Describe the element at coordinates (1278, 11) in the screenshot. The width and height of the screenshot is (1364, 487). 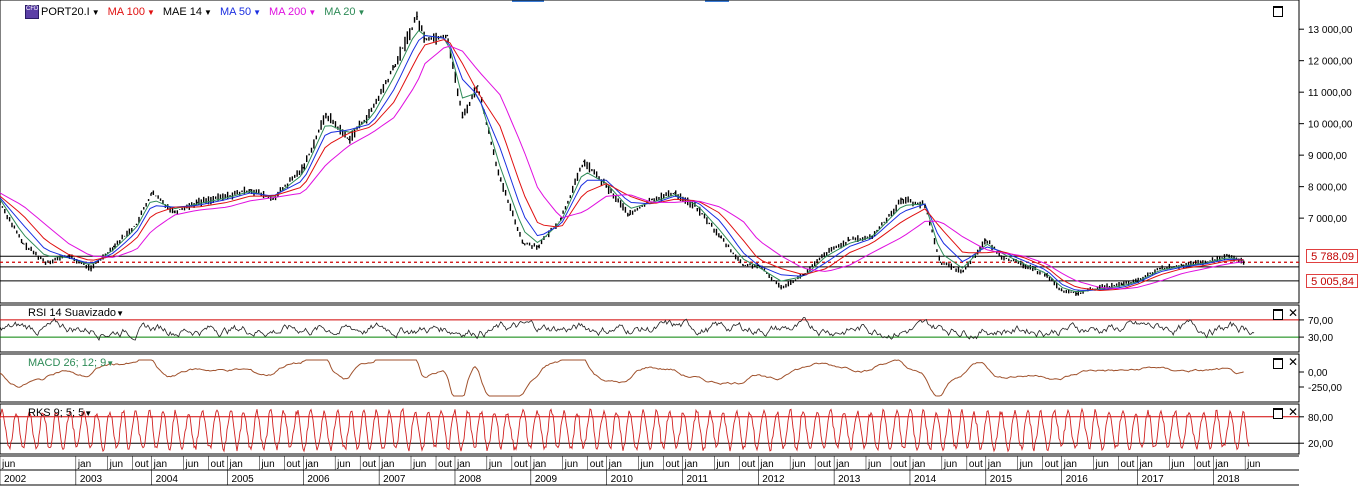
I see `maximize-price-panel-icon` at that location.